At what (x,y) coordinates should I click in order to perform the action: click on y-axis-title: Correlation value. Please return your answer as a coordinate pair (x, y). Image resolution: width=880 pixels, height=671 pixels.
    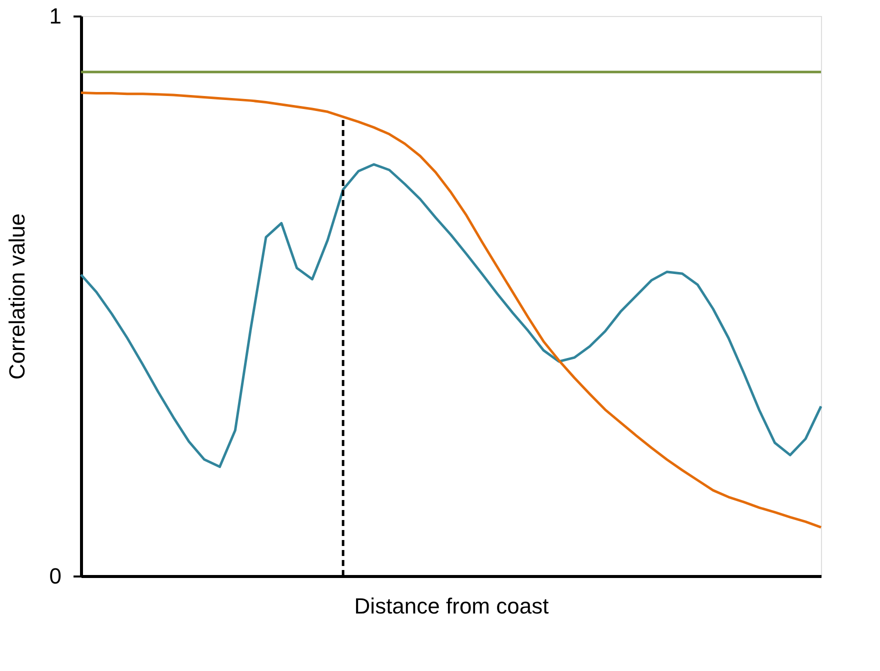
    Looking at the image, I should click on (17, 296).